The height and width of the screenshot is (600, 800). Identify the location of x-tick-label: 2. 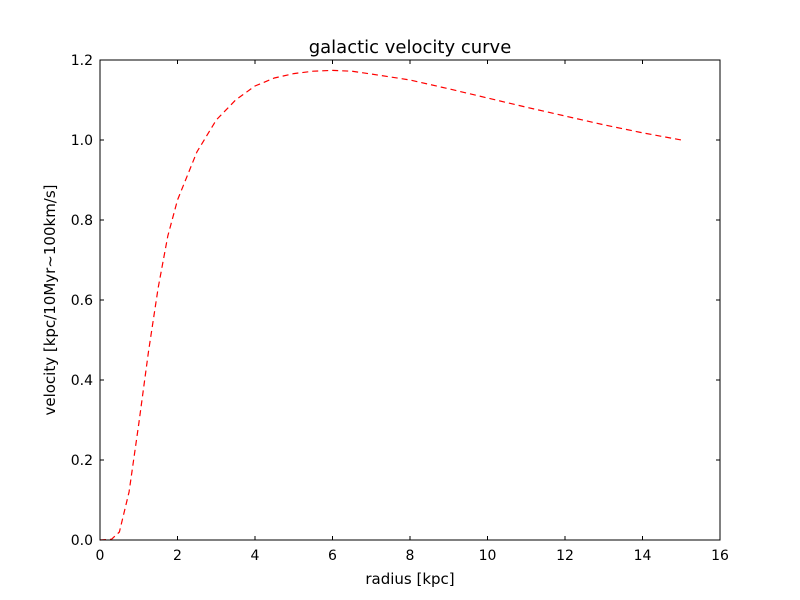
(177, 556).